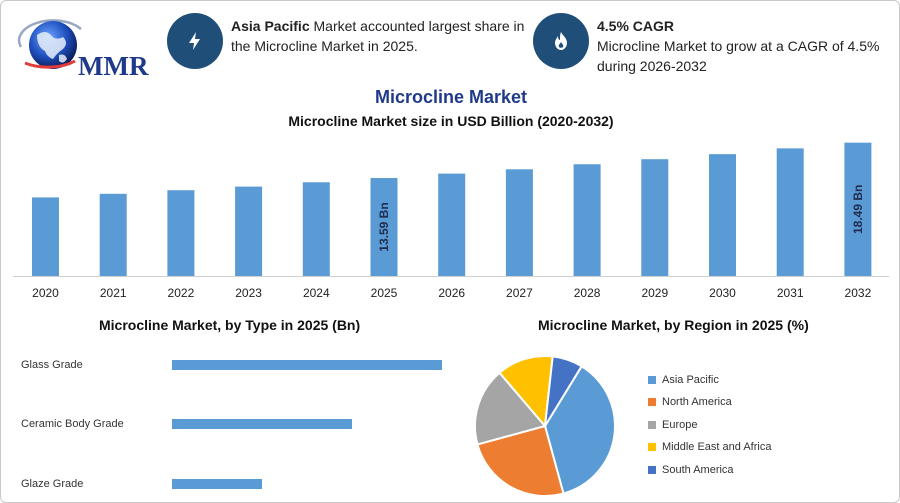 This screenshot has height=503, width=900. What do you see at coordinates (652, 66) in the screenshot?
I see `info-cagr-text-2: during 2026-2032` at bounding box center [652, 66].